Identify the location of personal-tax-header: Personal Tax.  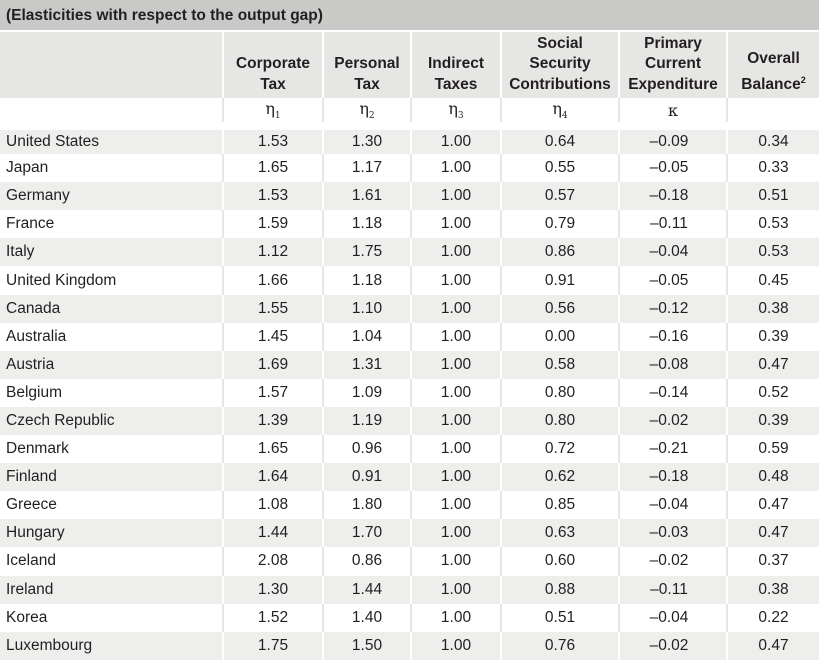
(366, 65).